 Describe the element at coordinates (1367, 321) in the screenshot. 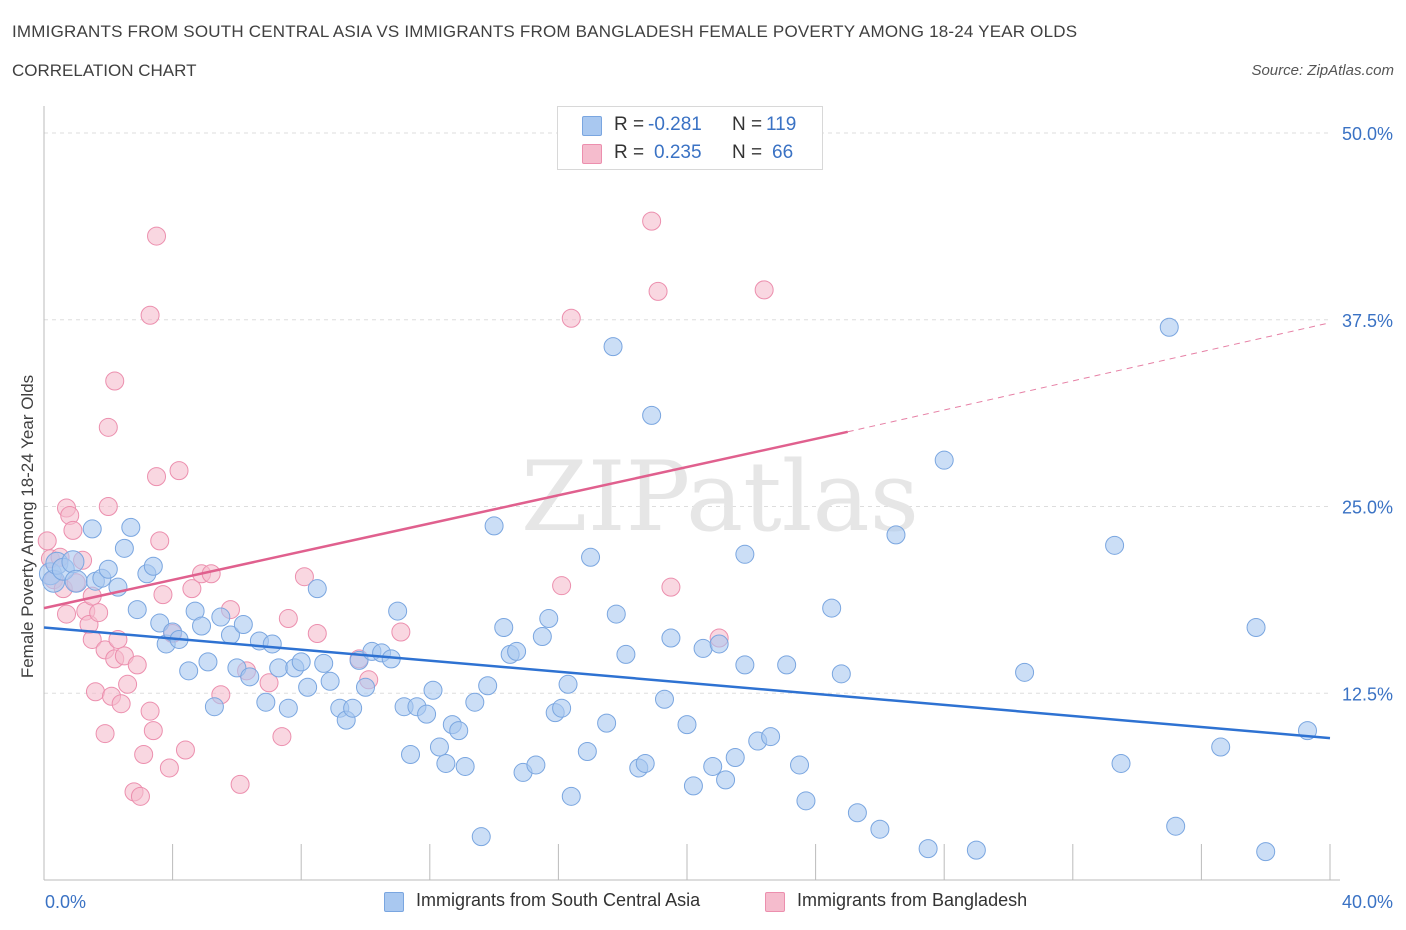

I see `y-tick-label: 37.5%` at that location.